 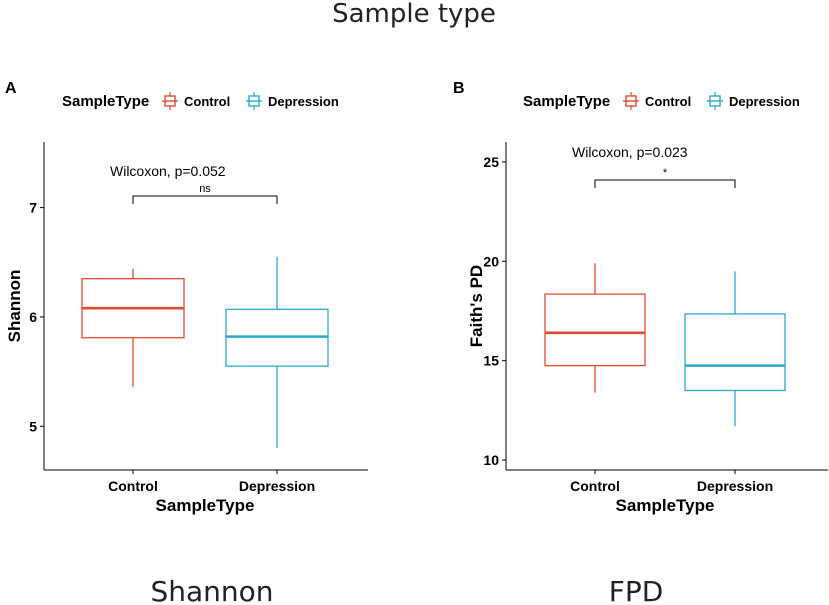 I want to click on y-tick-label: 5, so click(x=33, y=426).